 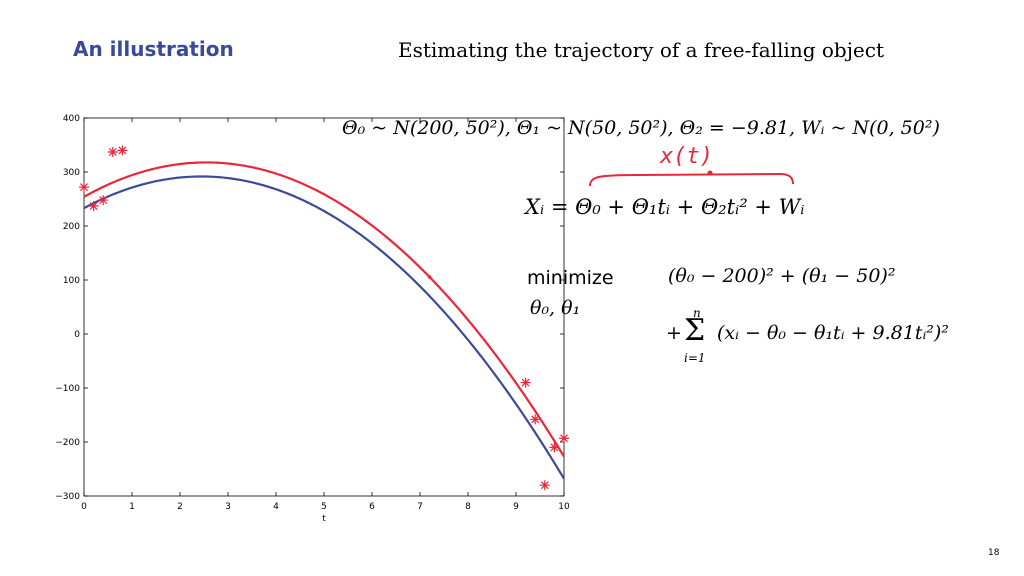 I want to click on minimize-variables: θ₀, θ₁, so click(x=555, y=308).